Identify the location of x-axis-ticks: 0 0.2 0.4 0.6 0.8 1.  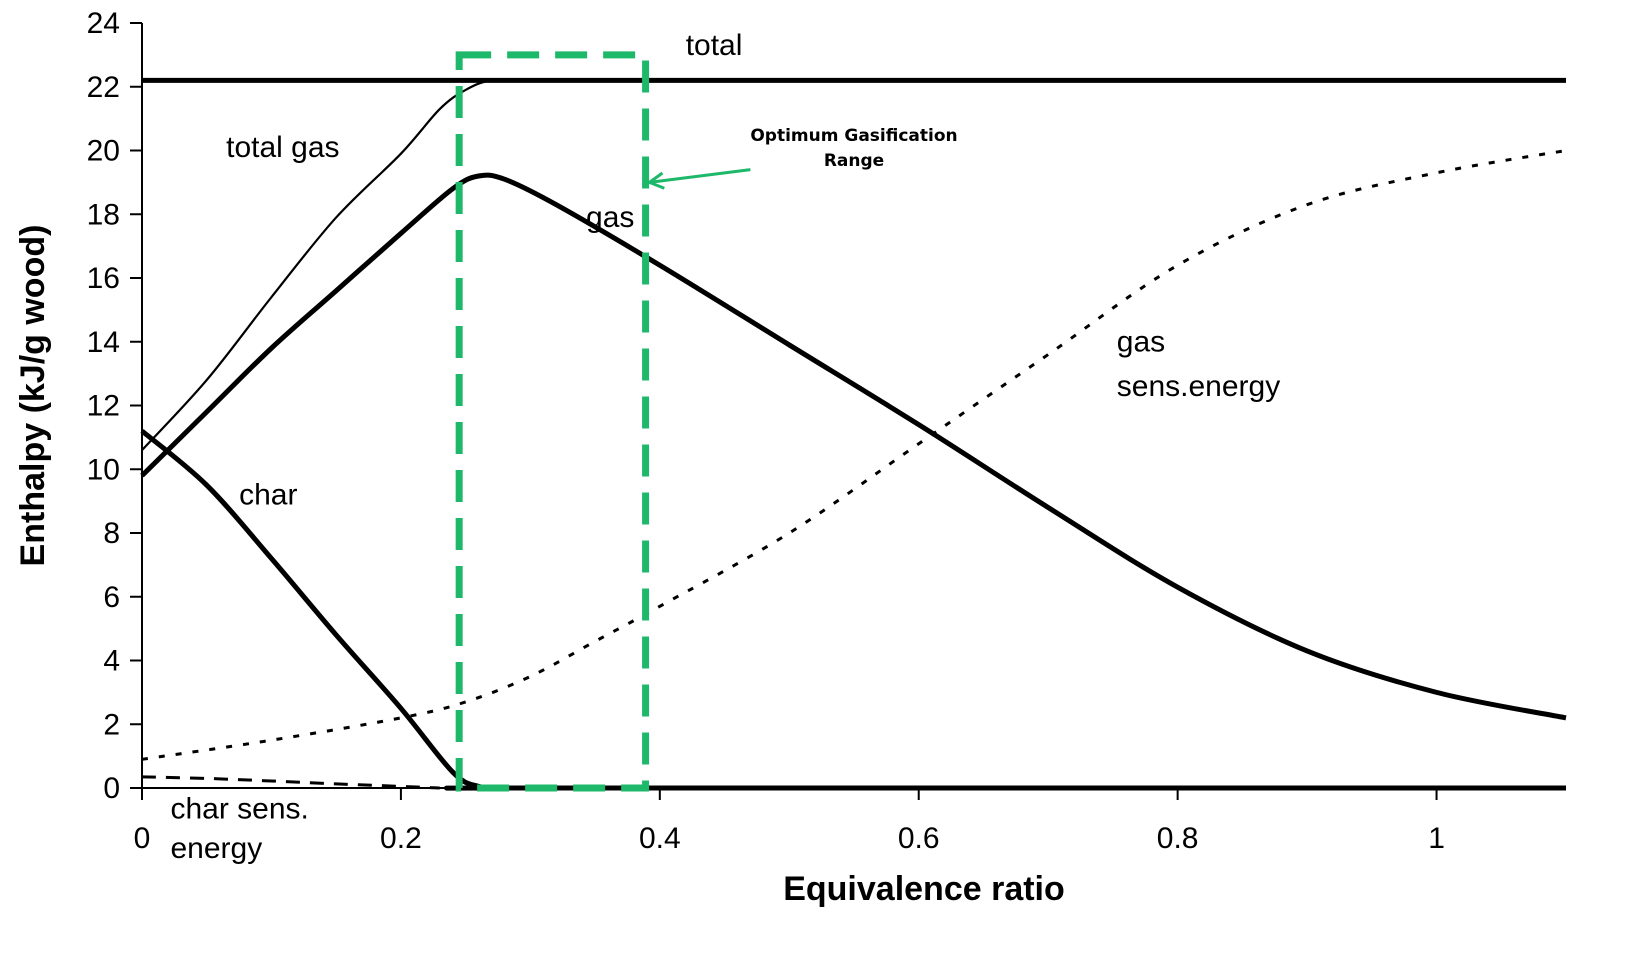
(789, 821).